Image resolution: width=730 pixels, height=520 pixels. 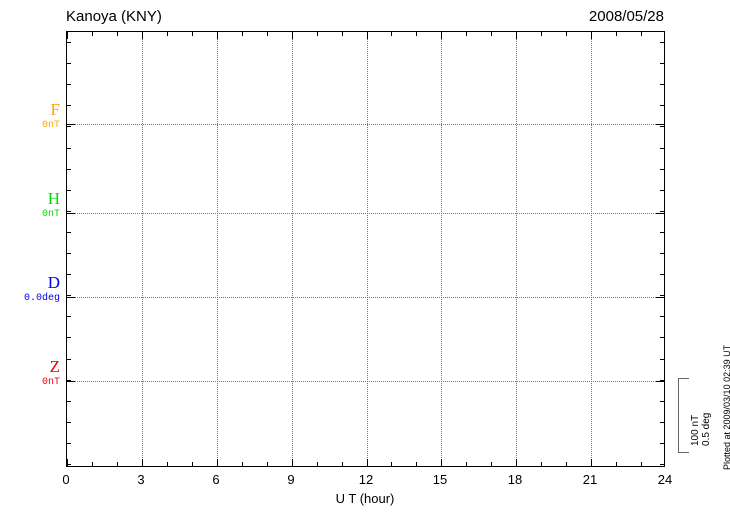 What do you see at coordinates (365, 297) in the screenshot?
I see `baseline-d` at bounding box center [365, 297].